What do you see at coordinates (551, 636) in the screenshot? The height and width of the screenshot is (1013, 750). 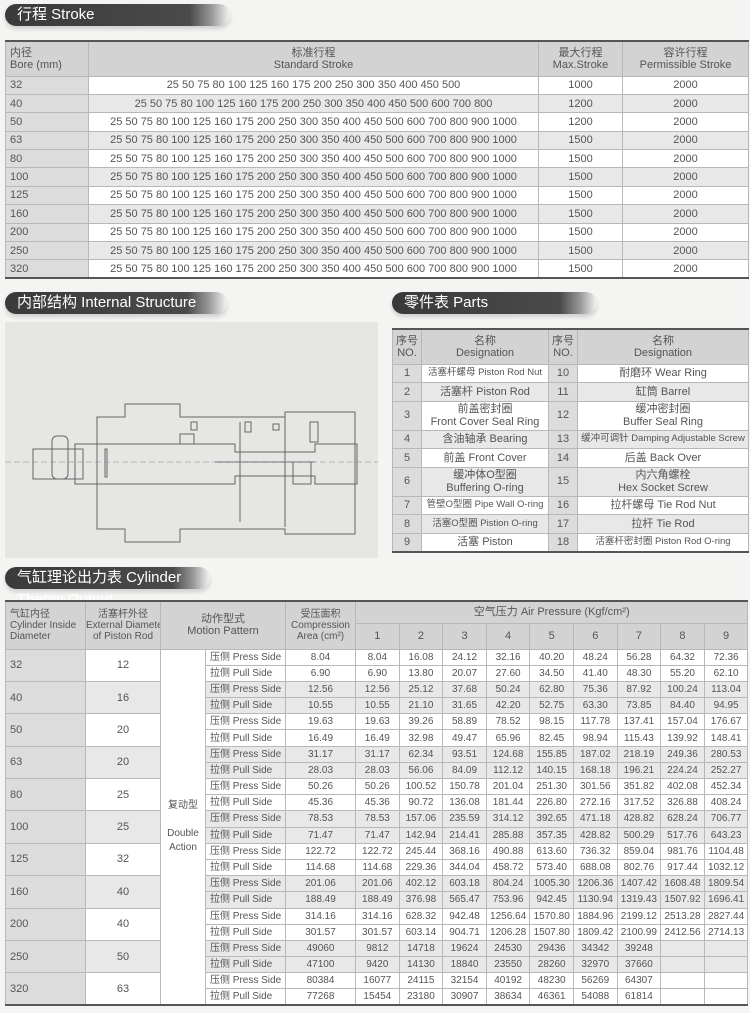 I see `pressure-header: 5` at bounding box center [551, 636].